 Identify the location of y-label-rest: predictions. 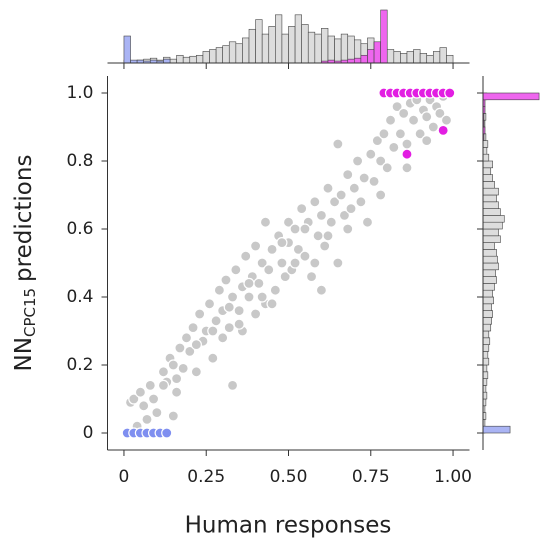
(24, 218).